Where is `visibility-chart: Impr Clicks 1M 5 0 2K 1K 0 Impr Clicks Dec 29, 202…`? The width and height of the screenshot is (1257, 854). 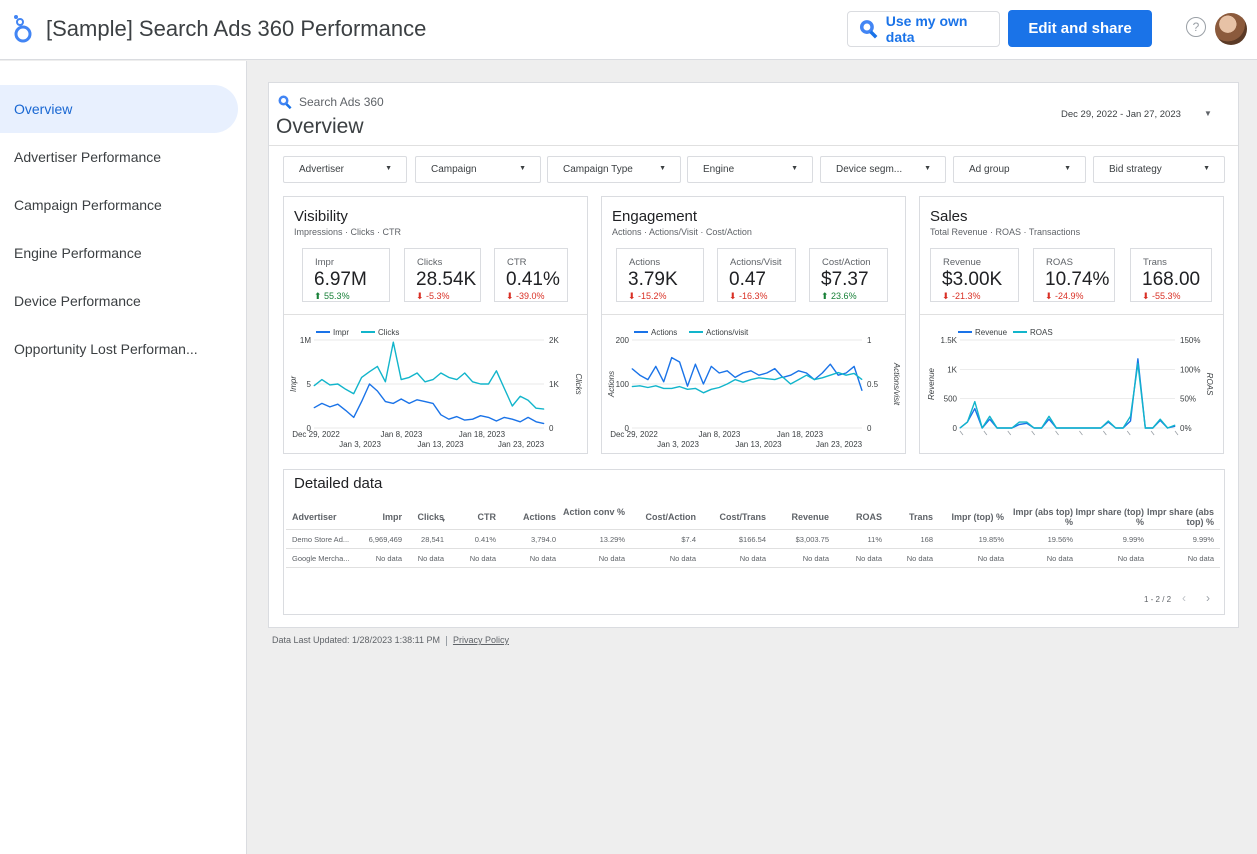
visibility-chart: Impr Clicks 1M 5 0 2K 1K 0 Impr Clicks Dec 29, 202… is located at coordinates (435, 384).